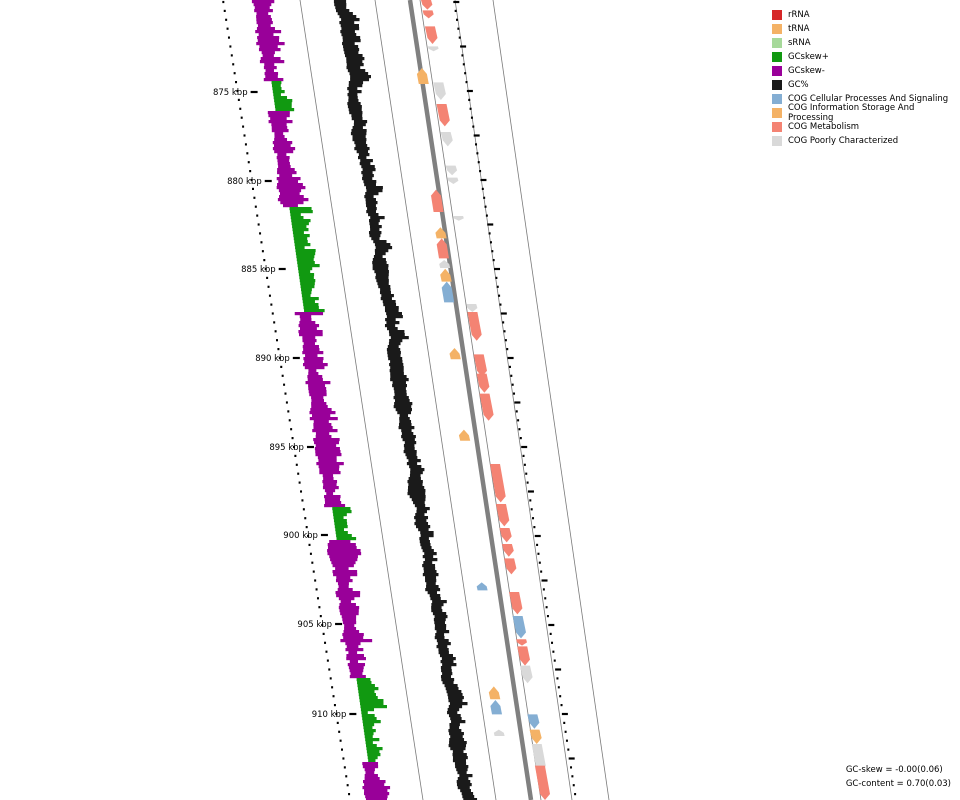 This screenshot has width=960, height=800. I want to click on gc-skew-stat: GC-skew = -0.00(0.06), so click(894, 770).